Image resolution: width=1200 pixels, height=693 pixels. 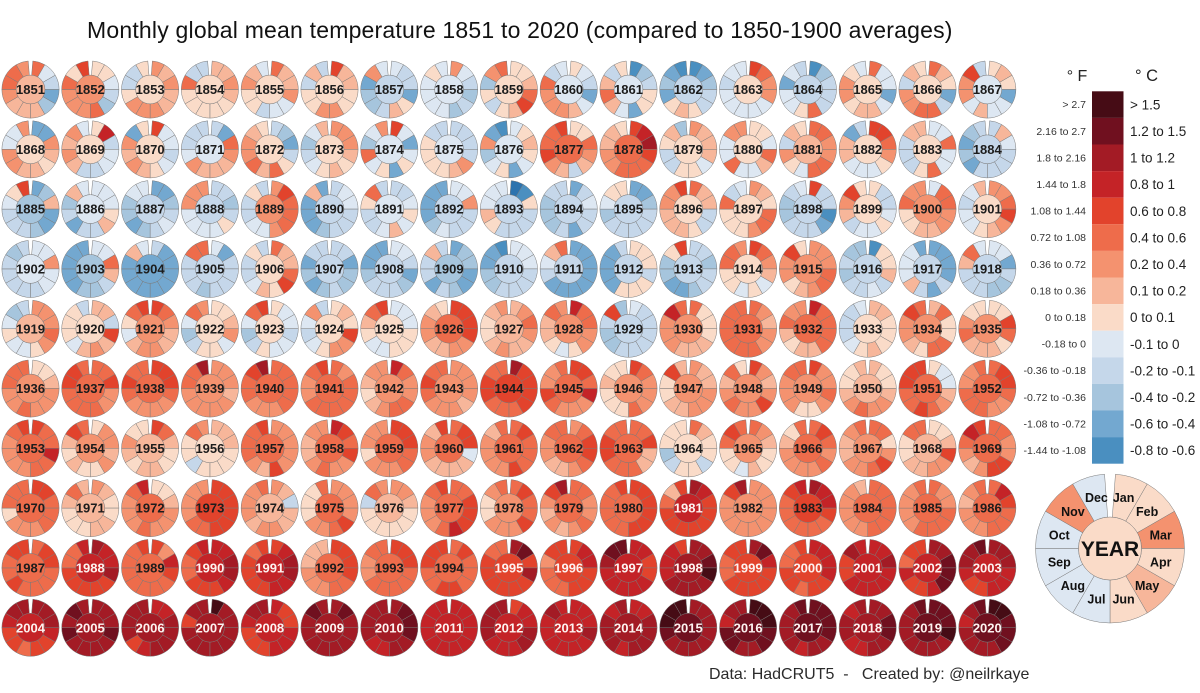 What do you see at coordinates (90, 149) in the screenshot?
I see `year-pie-1869: 1869` at bounding box center [90, 149].